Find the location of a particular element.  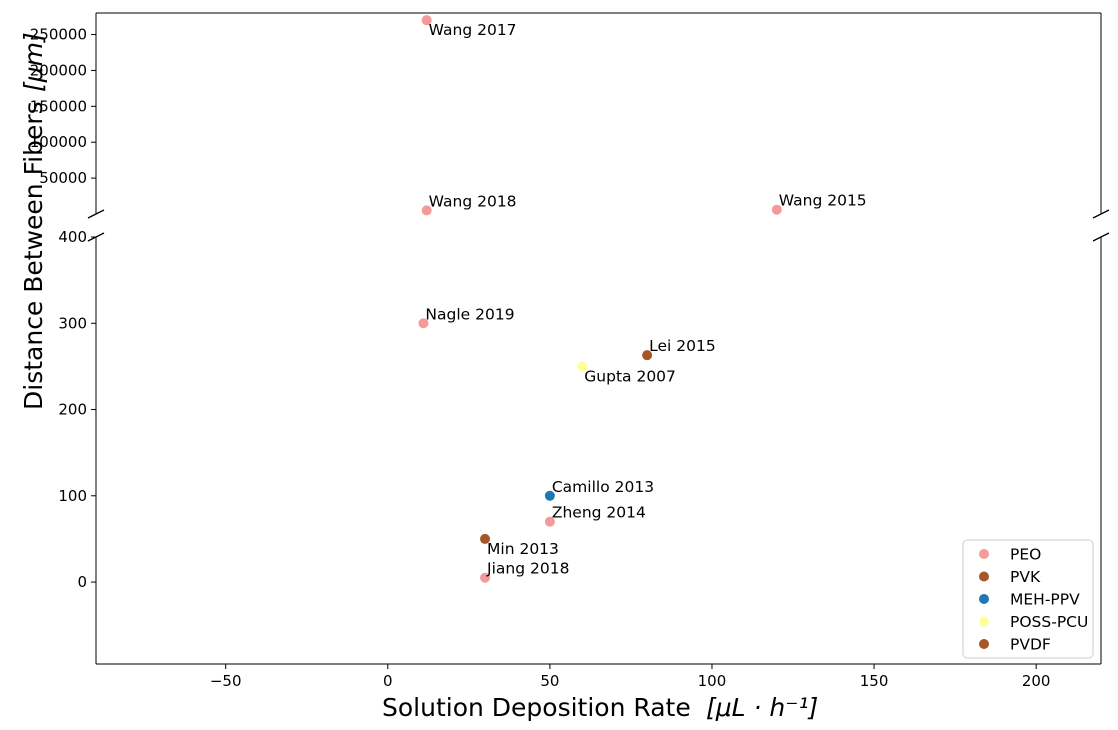

annotation-nagle-2019: Nagle 2019 is located at coordinates (469, 314).